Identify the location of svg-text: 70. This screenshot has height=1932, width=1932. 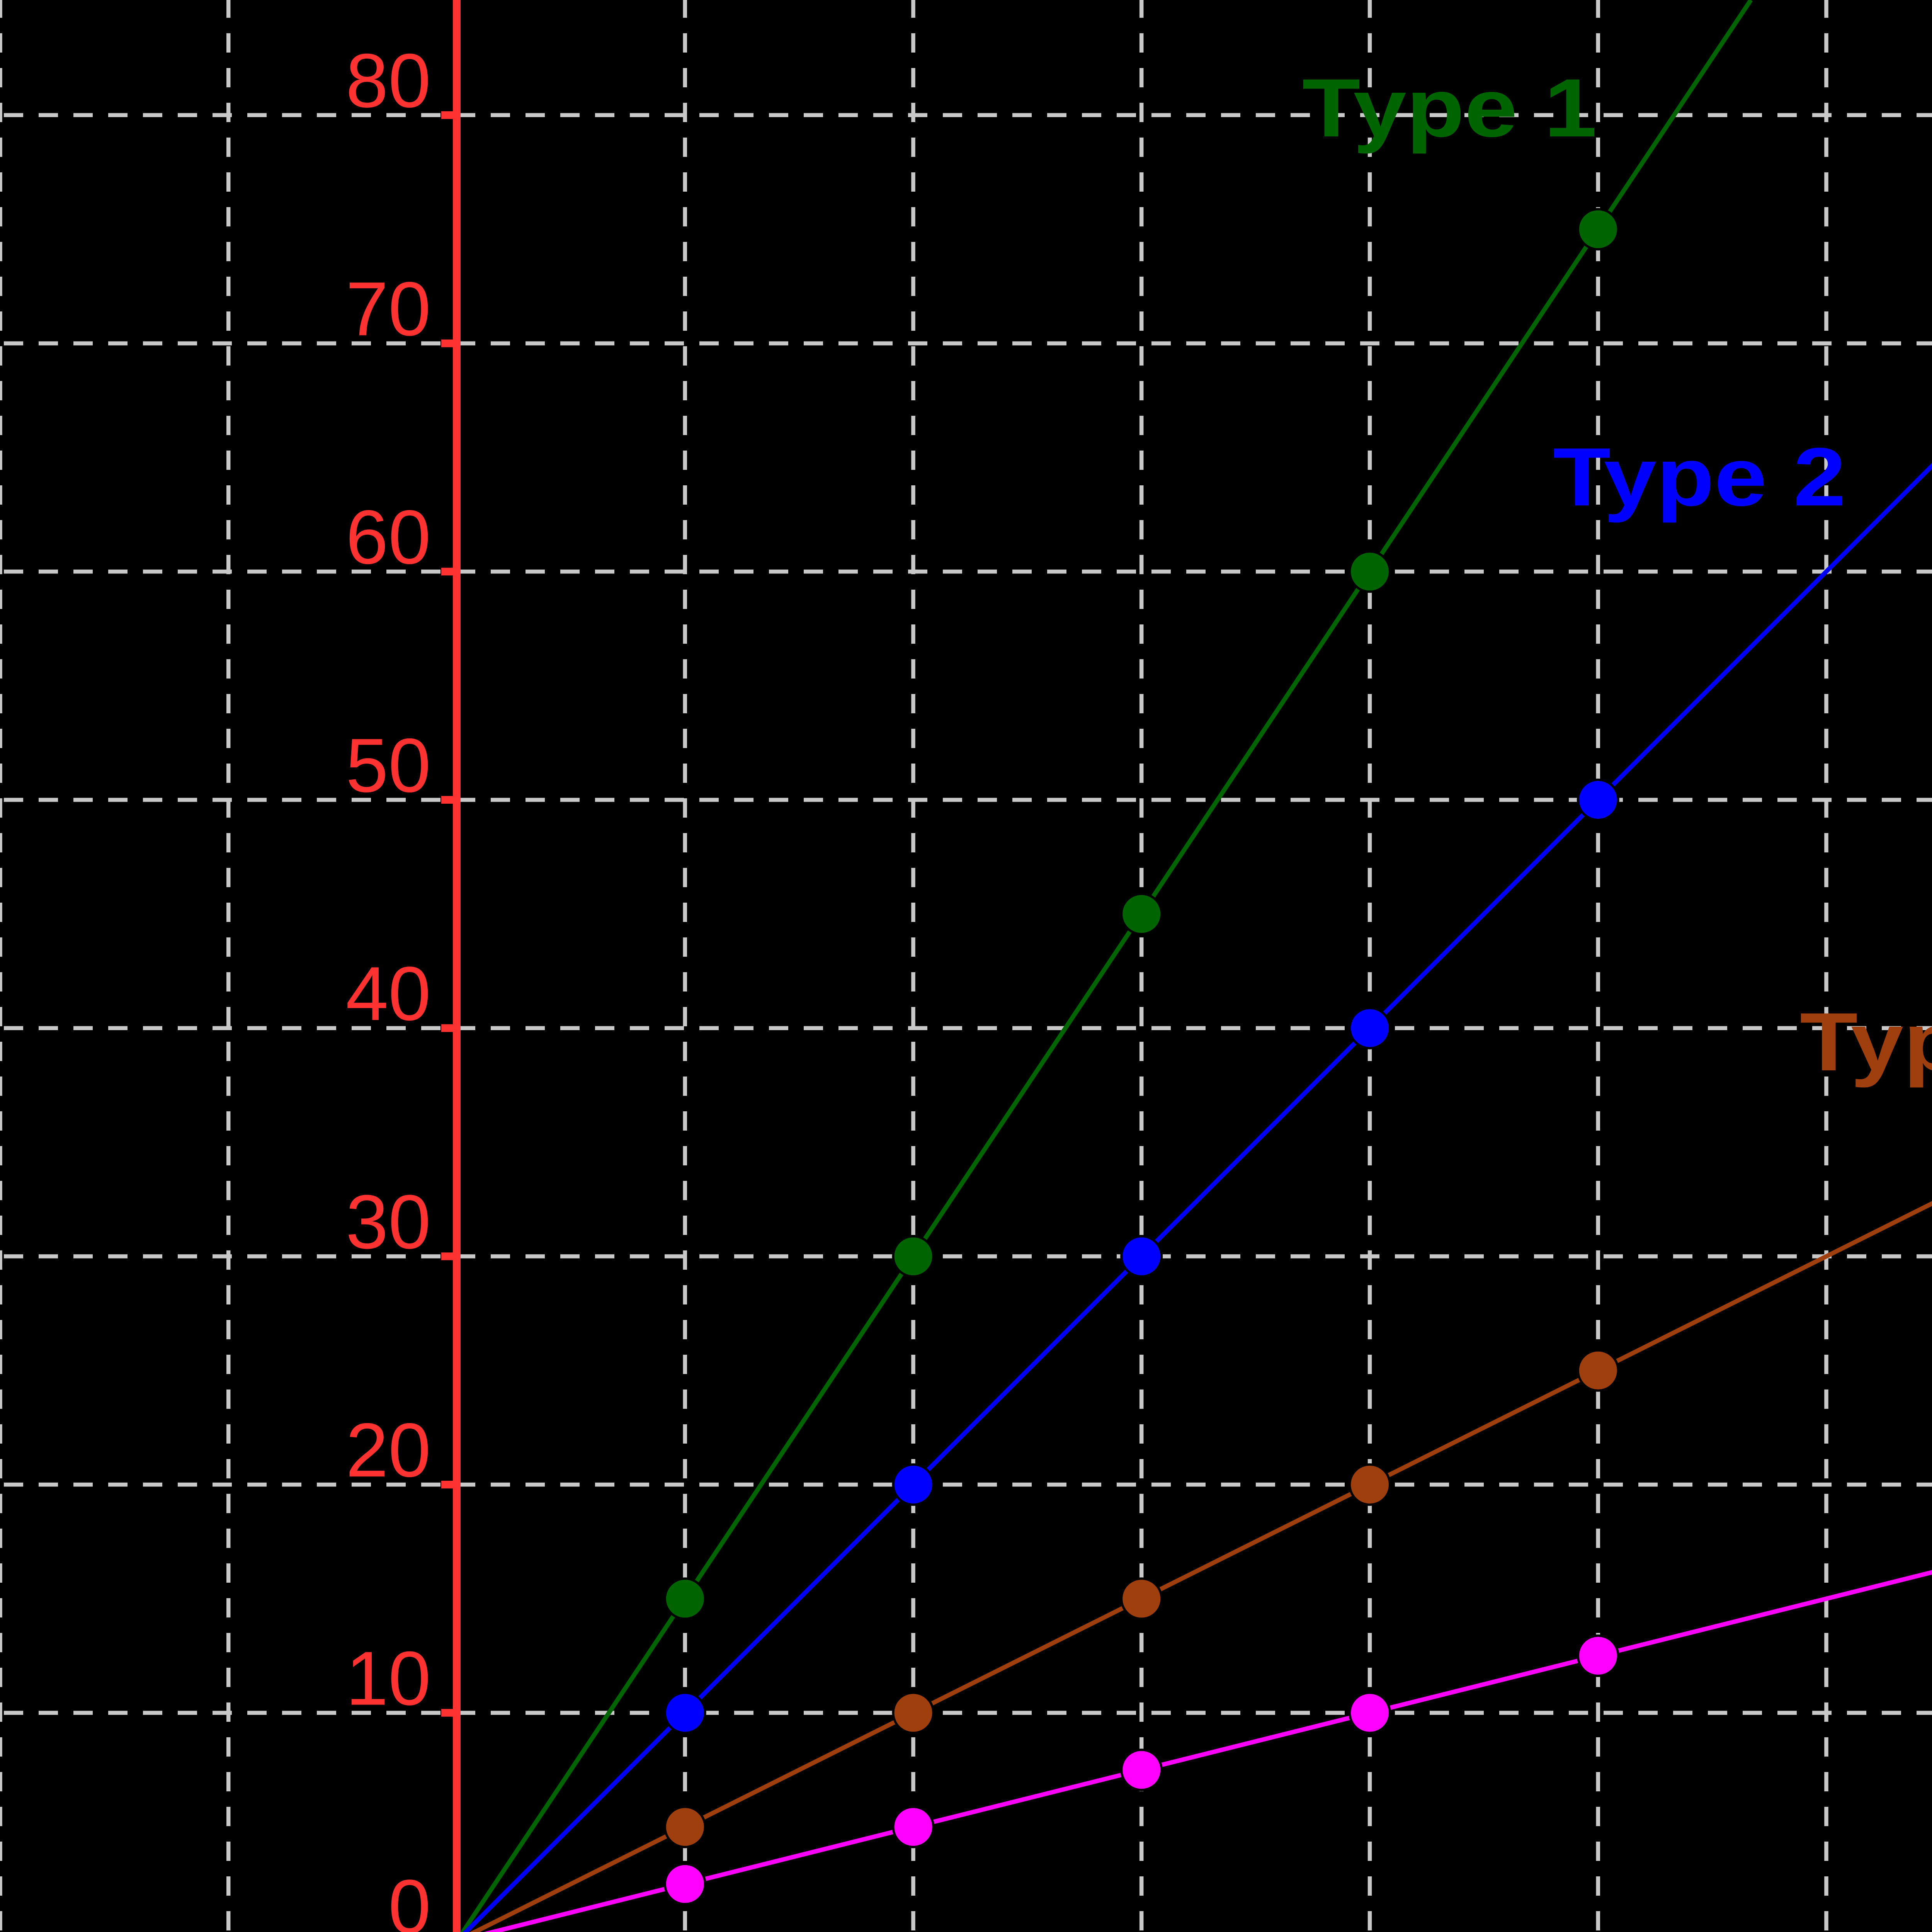
(388, 309).